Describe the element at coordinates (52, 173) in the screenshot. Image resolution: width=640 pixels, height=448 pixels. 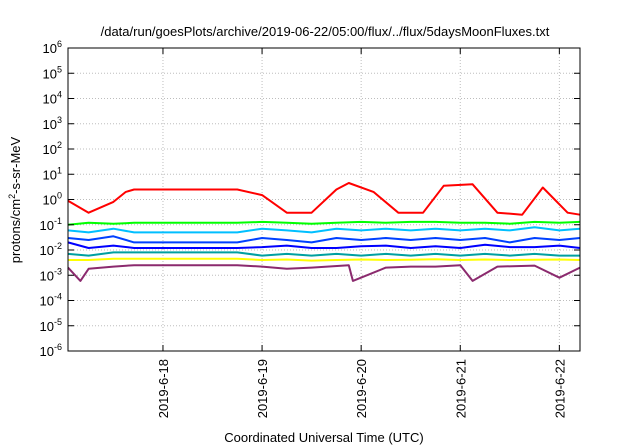
I see `y-tick-label: 10¹` at that location.